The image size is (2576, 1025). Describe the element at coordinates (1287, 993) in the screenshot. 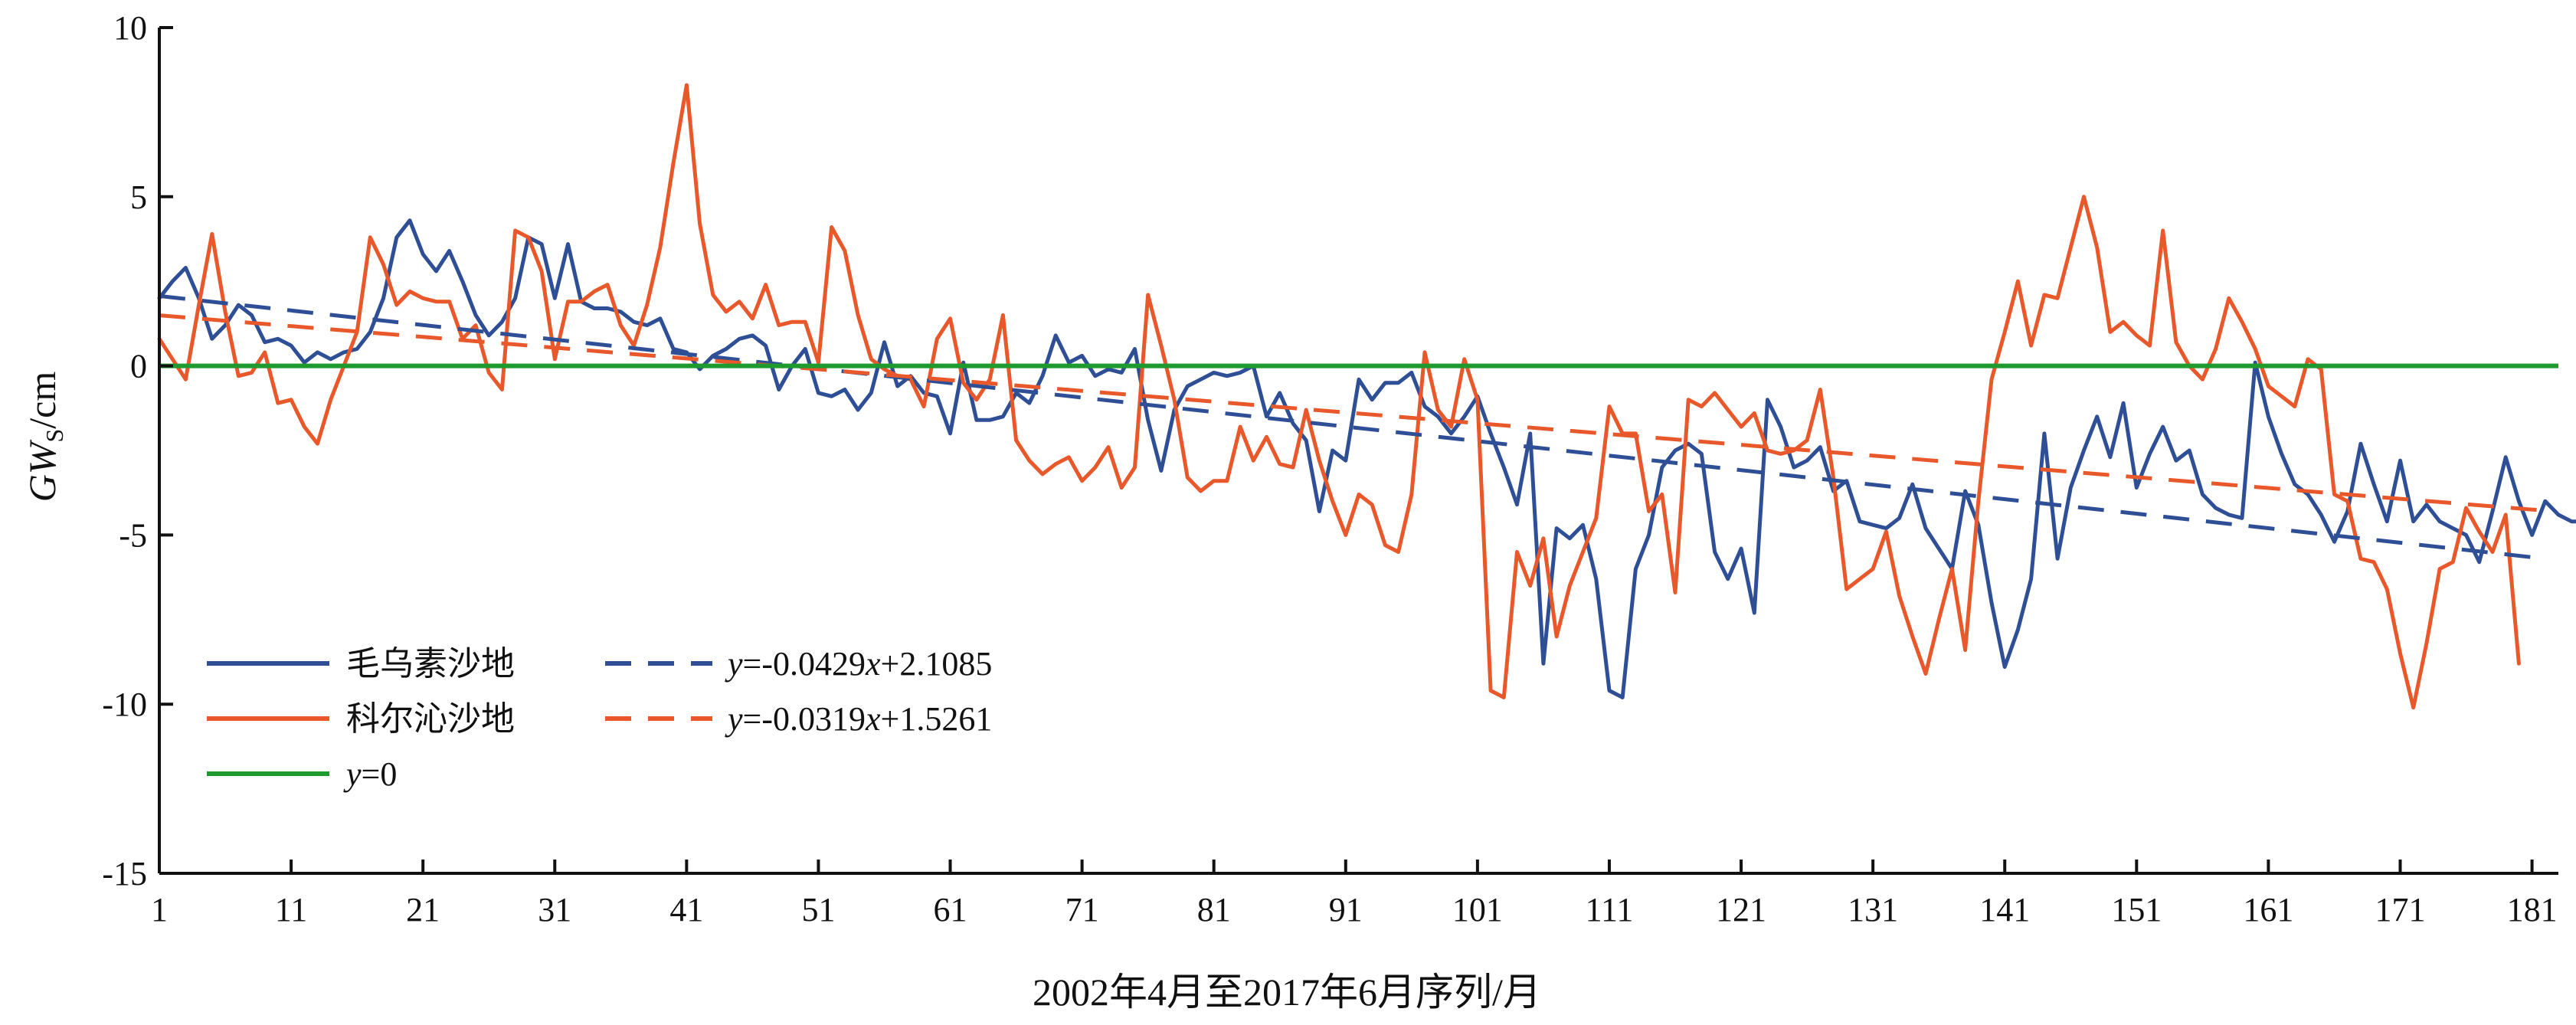

I see `x-axis-title: 2002年4月至2017年6月序列/月` at that location.